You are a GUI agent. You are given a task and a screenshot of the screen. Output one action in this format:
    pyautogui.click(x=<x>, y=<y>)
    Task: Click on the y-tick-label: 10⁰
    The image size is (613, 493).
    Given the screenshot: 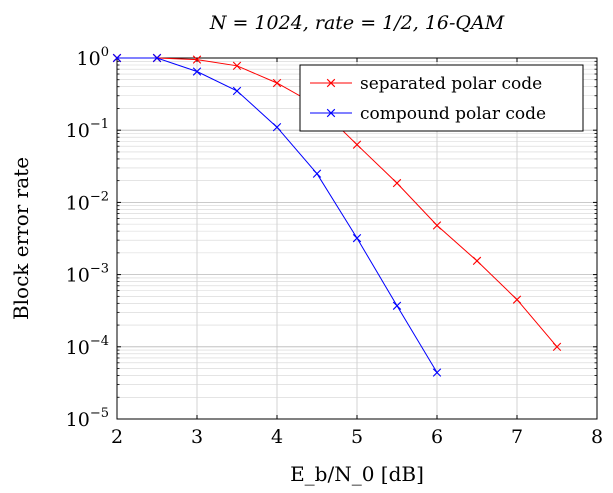 What is the action you would take?
    pyautogui.click(x=93, y=57)
    